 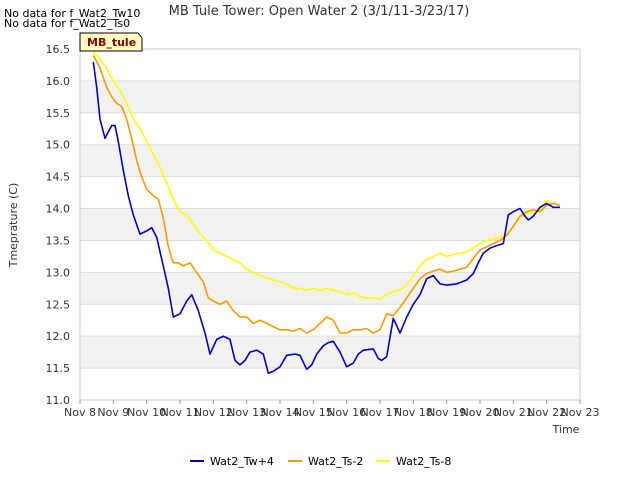 I want to click on y-tick-label: 13.5, so click(x=58, y=240).